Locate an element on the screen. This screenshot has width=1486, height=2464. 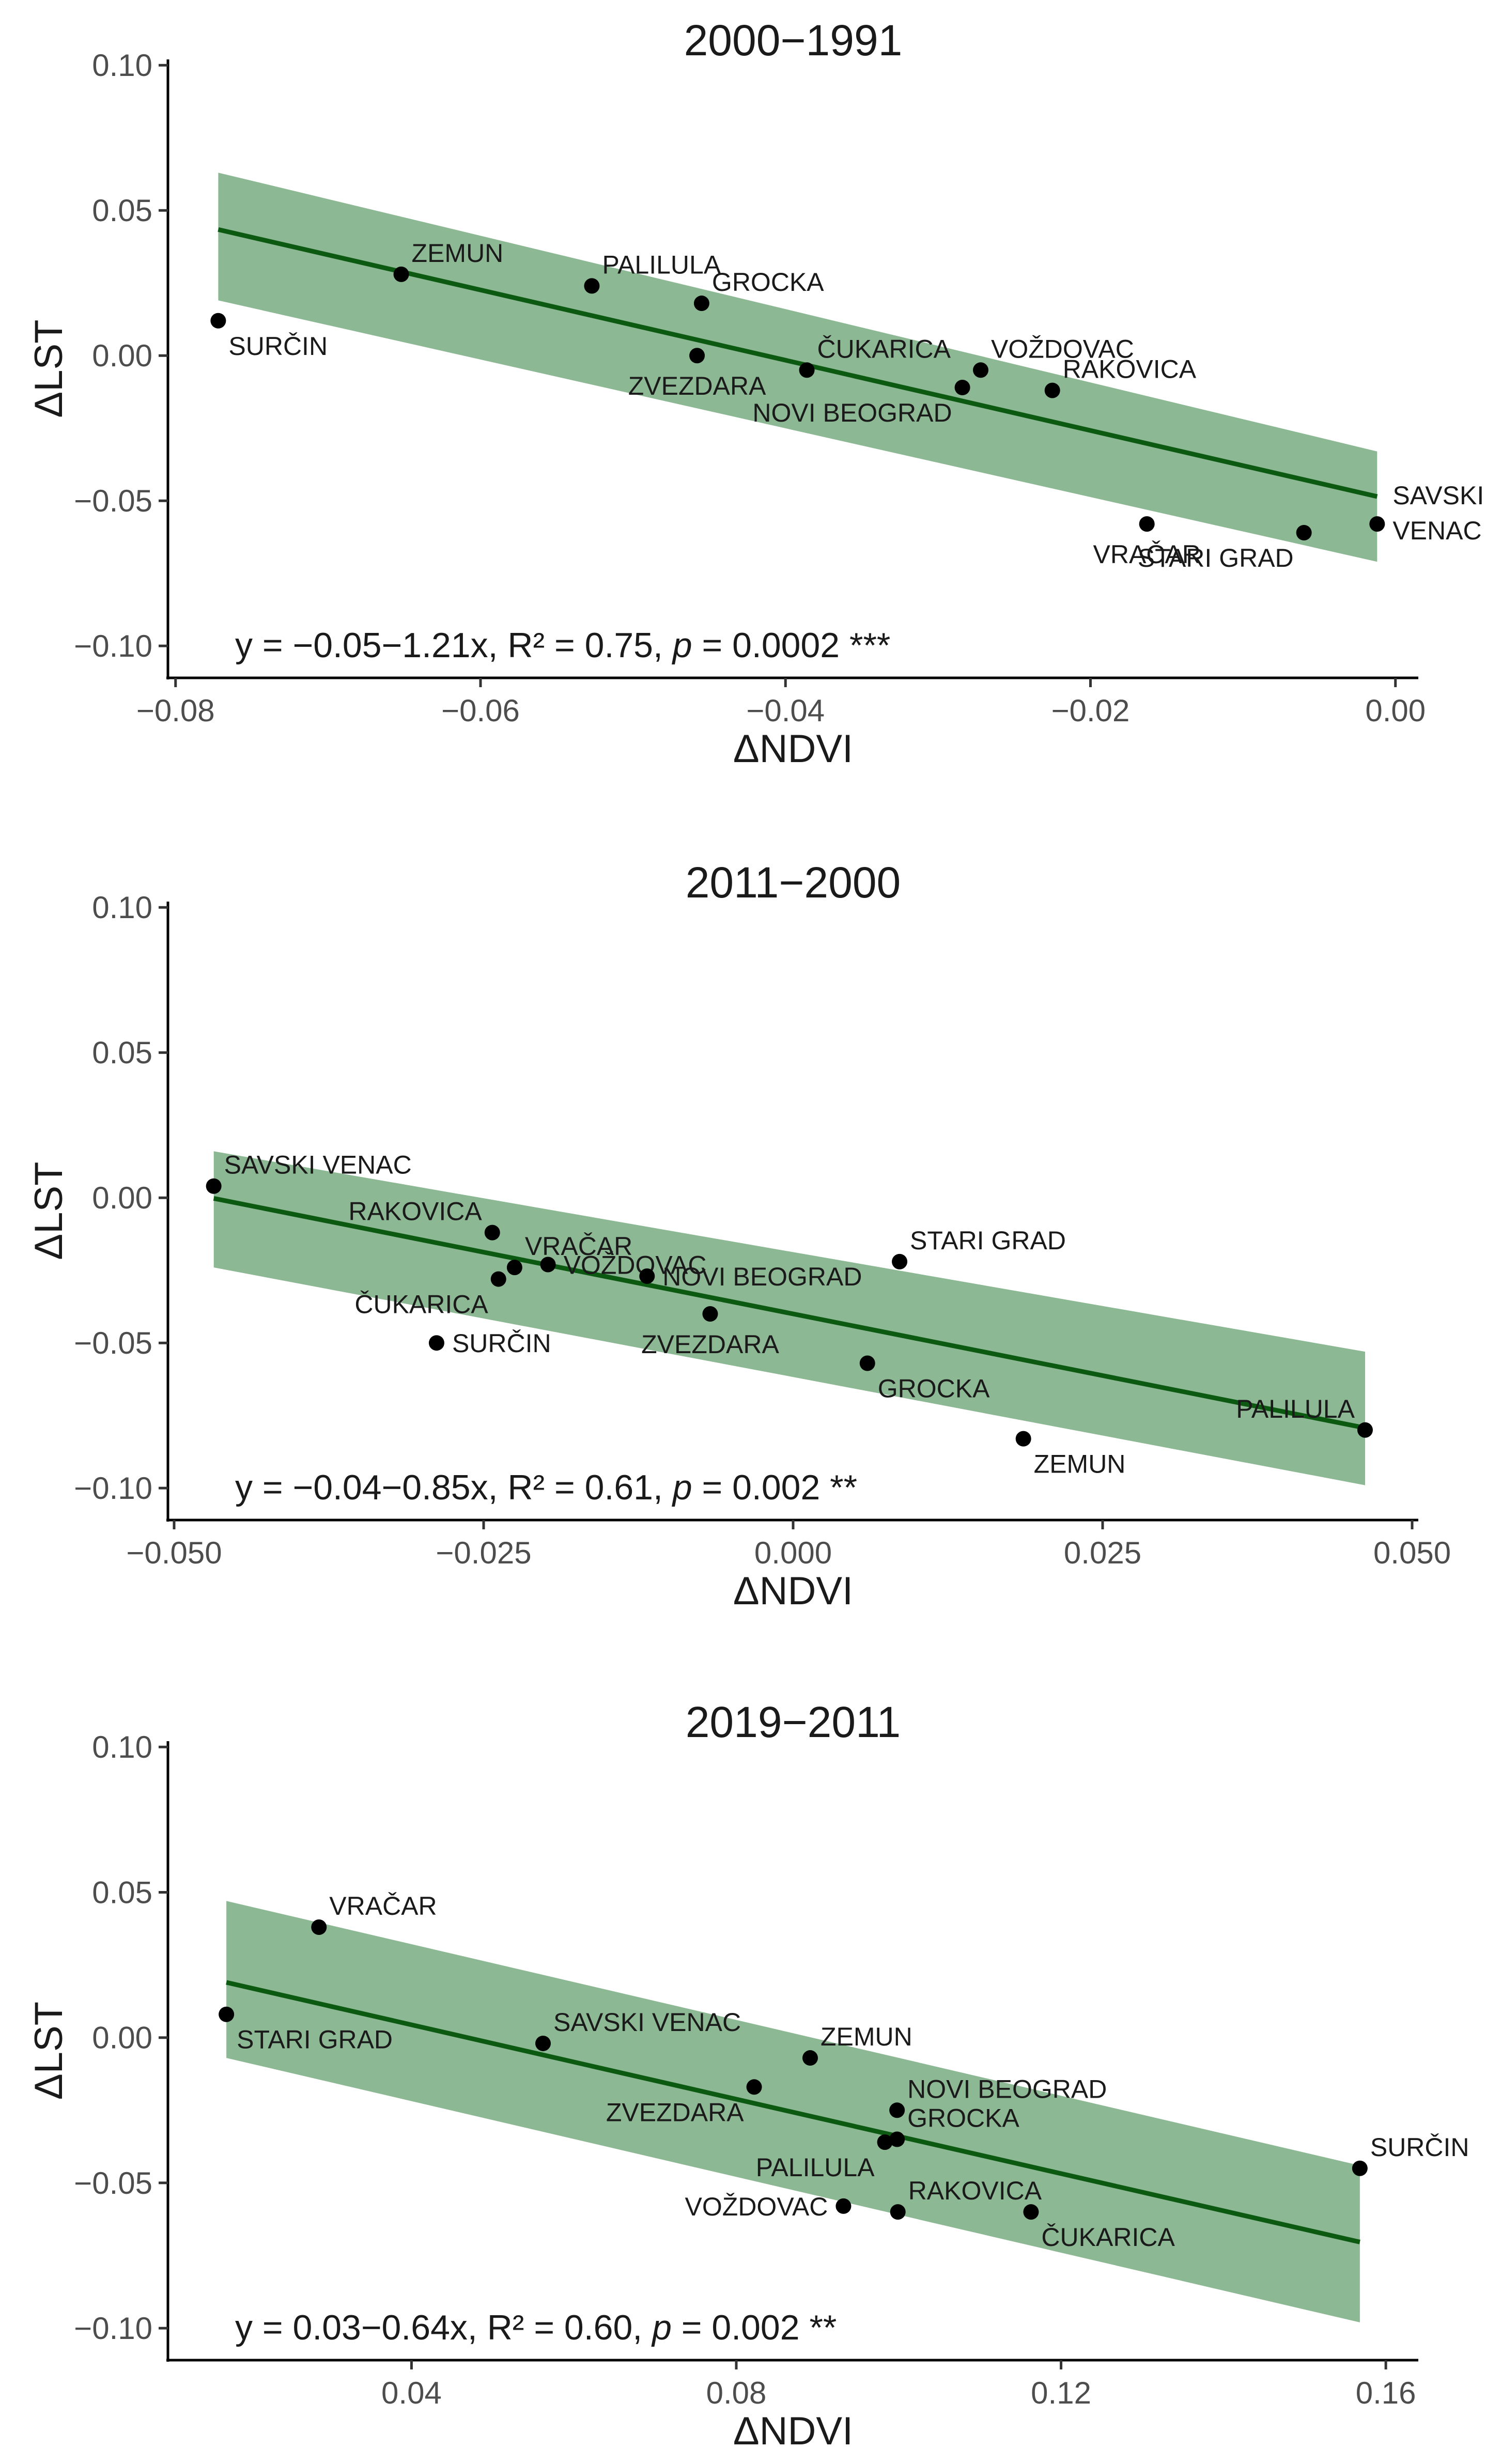
x-tick-label: 0.12 is located at coordinates (1061, 2393).